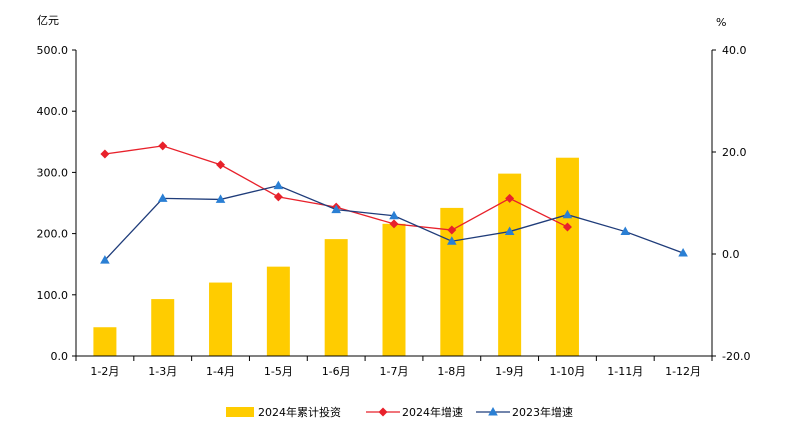 Image resolution: width=787 pixels, height=438 pixels. What do you see at coordinates (104, 371) in the screenshot?
I see `x-axis-tick-label: 1-2月` at bounding box center [104, 371].